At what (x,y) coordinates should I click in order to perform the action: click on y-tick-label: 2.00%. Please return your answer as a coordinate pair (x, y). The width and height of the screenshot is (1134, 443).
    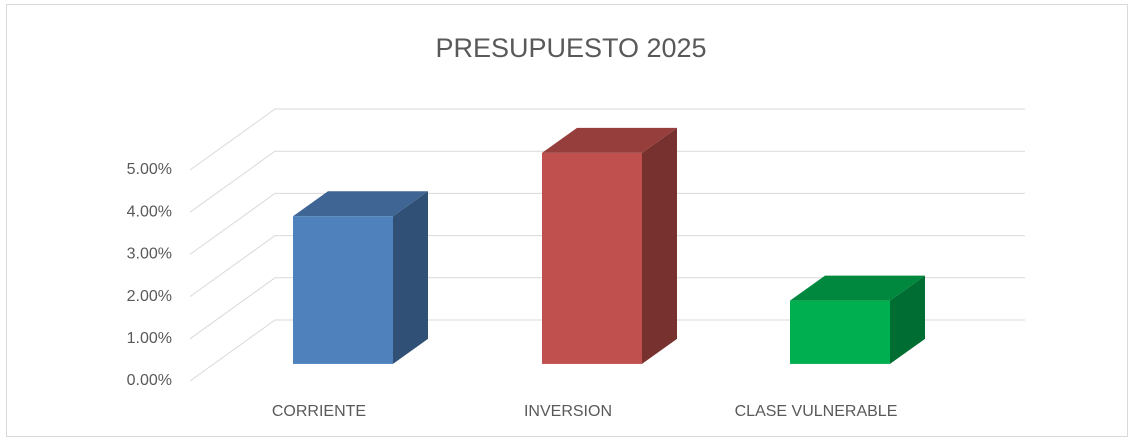
    Looking at the image, I should click on (149, 296).